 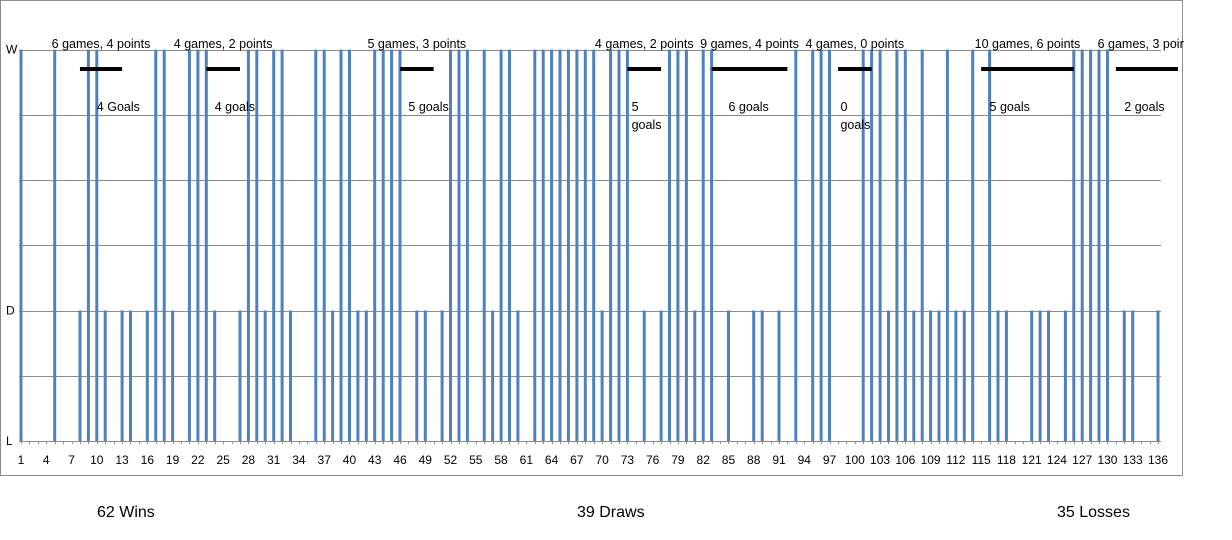 I want to click on x-tick-label: 82, so click(x=704, y=460).